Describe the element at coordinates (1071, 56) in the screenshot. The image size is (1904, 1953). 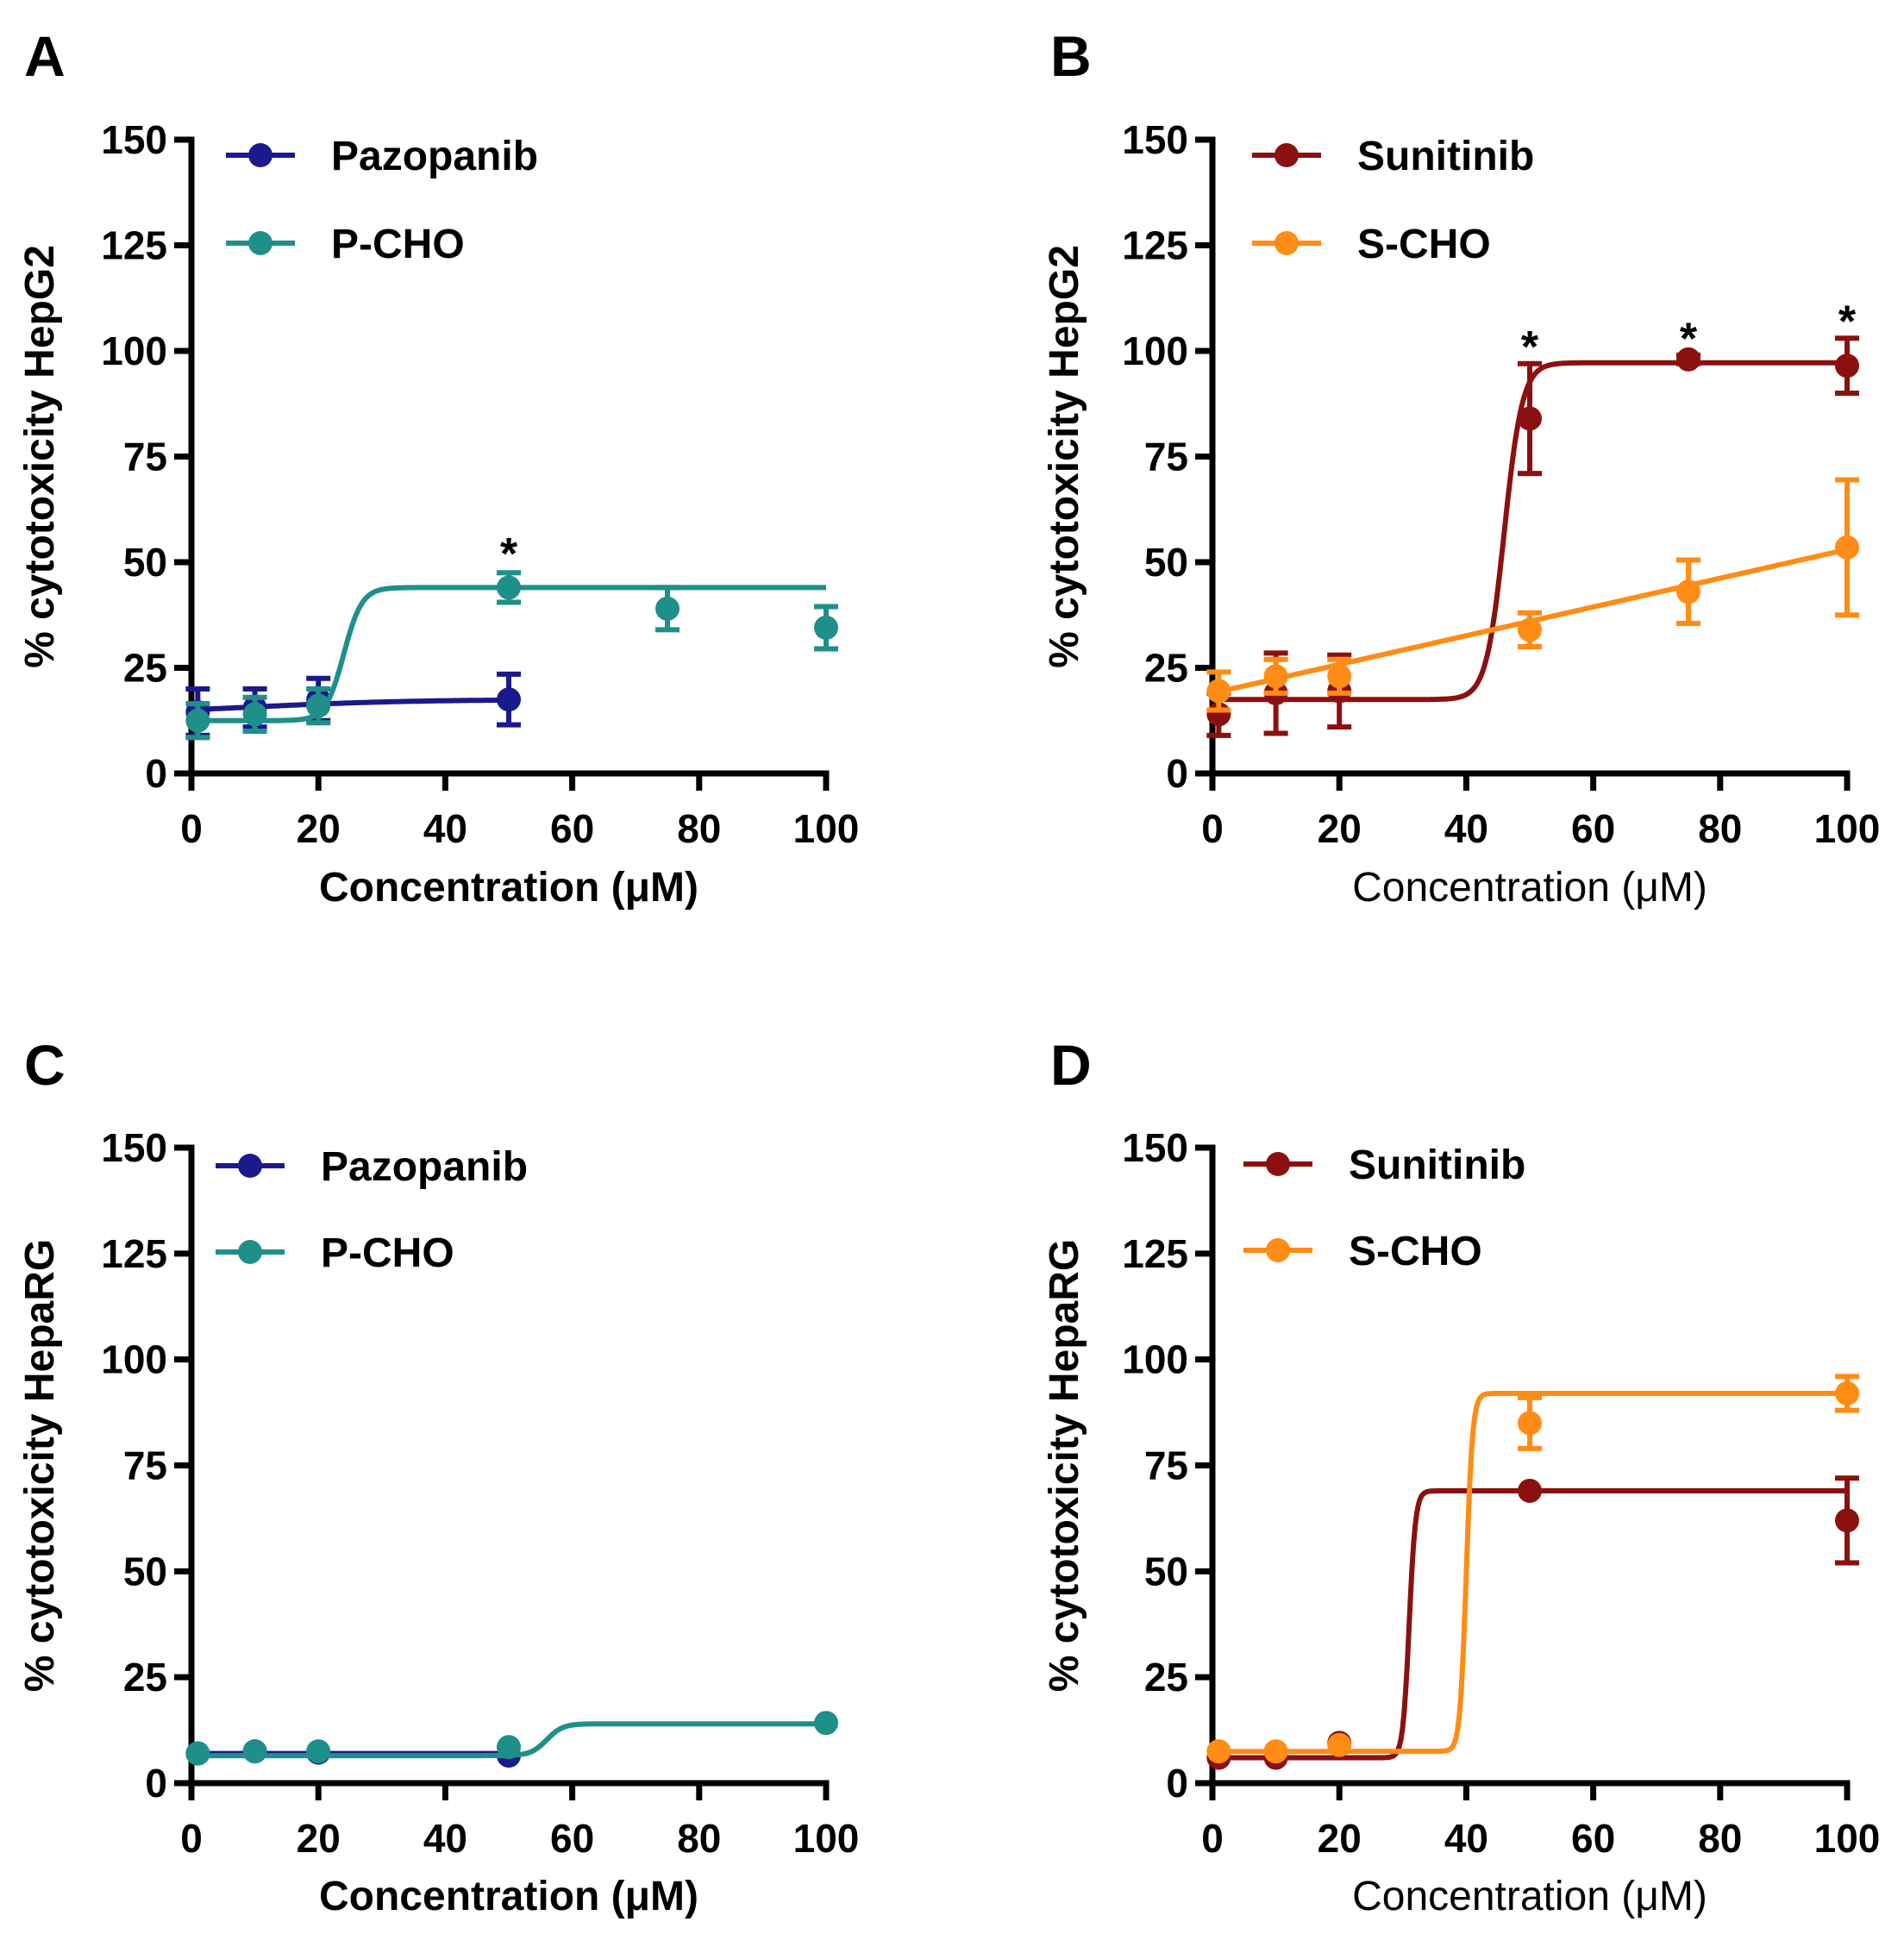
I see `panel-letter-b: B` at that location.